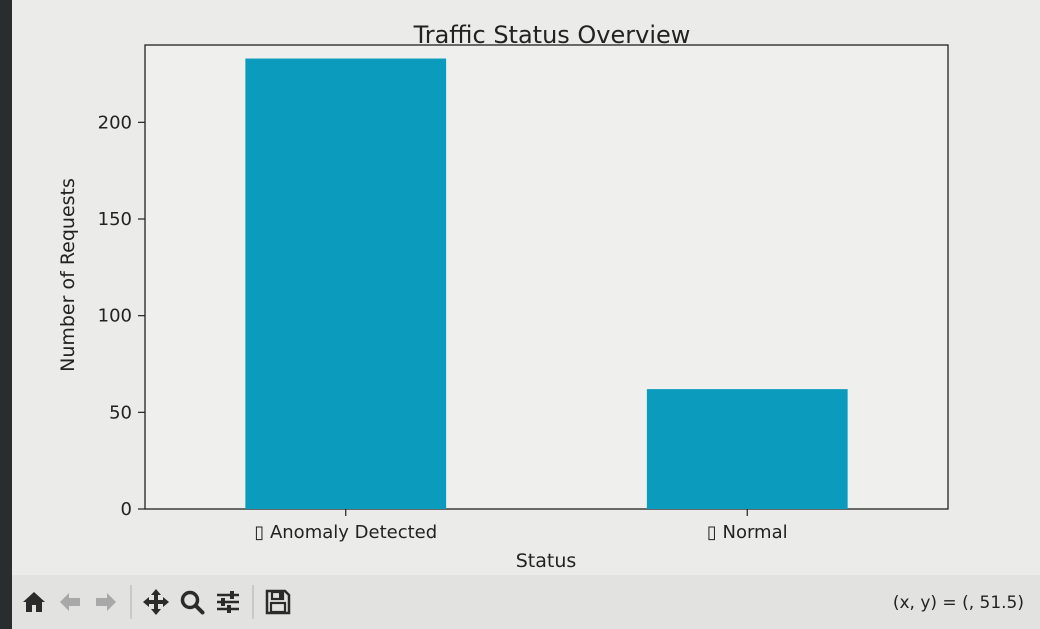 The image size is (1040, 629). What do you see at coordinates (120, 412) in the screenshot?
I see `y-tick-label: 50` at bounding box center [120, 412].